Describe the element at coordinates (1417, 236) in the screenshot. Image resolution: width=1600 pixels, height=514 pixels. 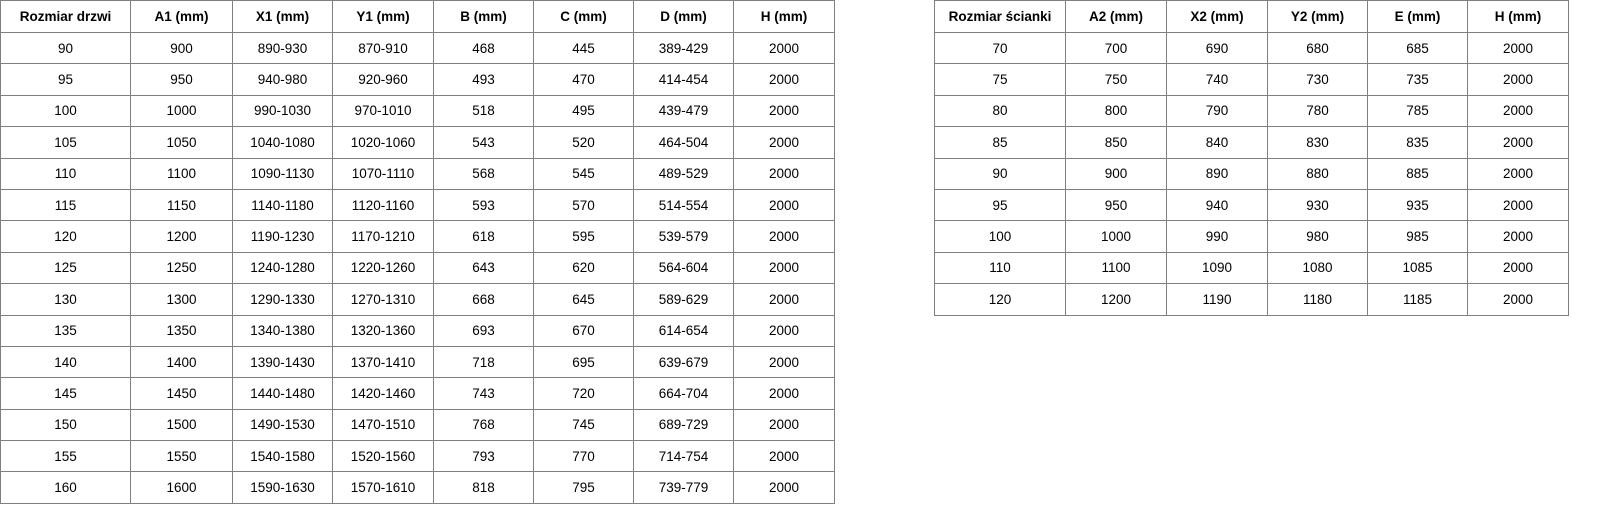
I see `table-cell: 985` at that location.